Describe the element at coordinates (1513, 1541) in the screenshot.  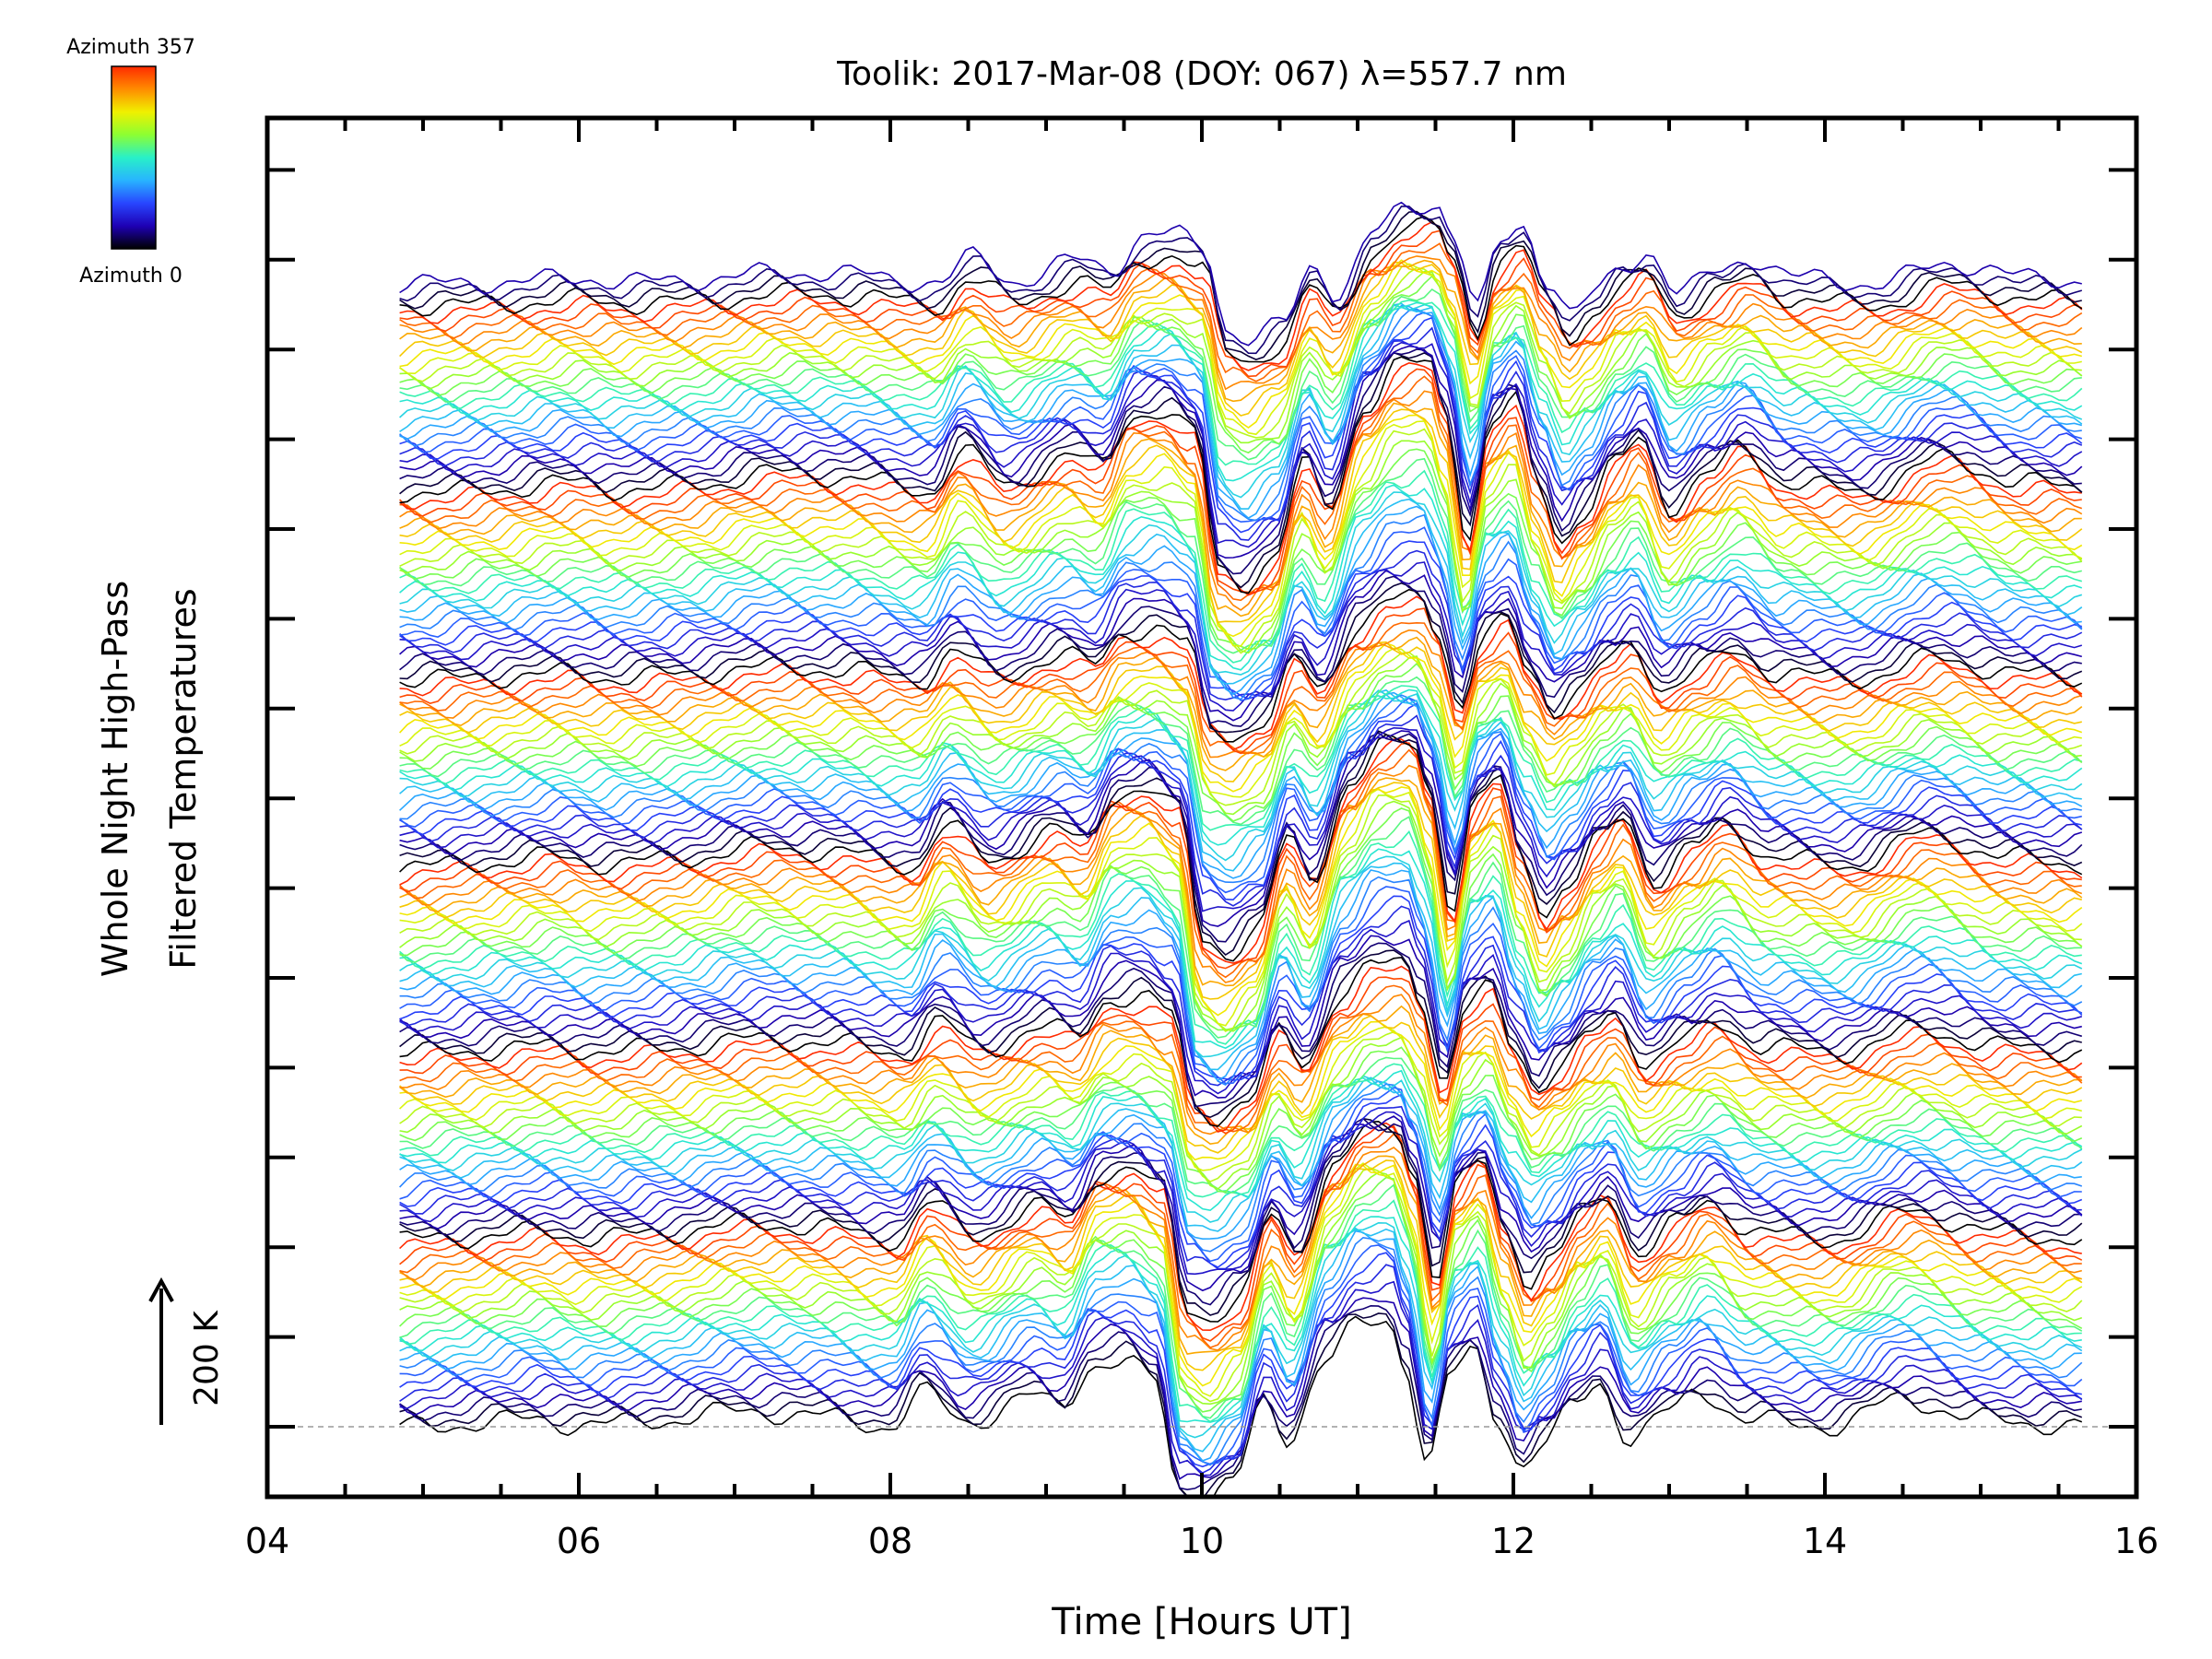
I see `x-tick-label: 12` at that location.